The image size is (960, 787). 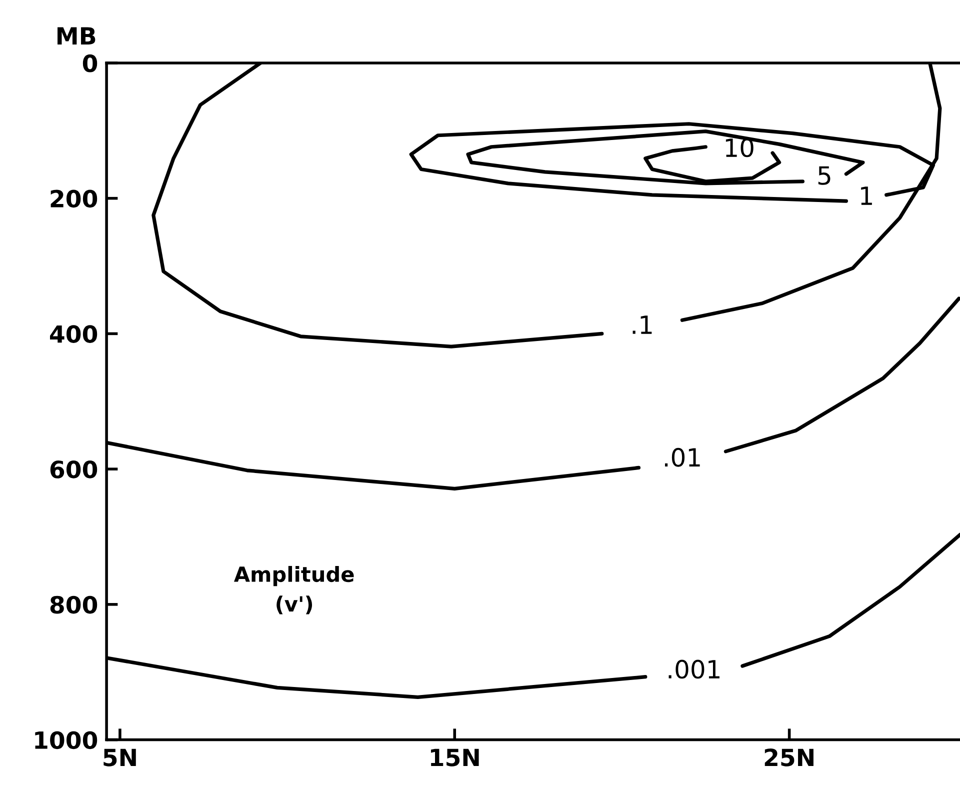 I want to click on y-tick-label: 400, so click(x=74, y=334).